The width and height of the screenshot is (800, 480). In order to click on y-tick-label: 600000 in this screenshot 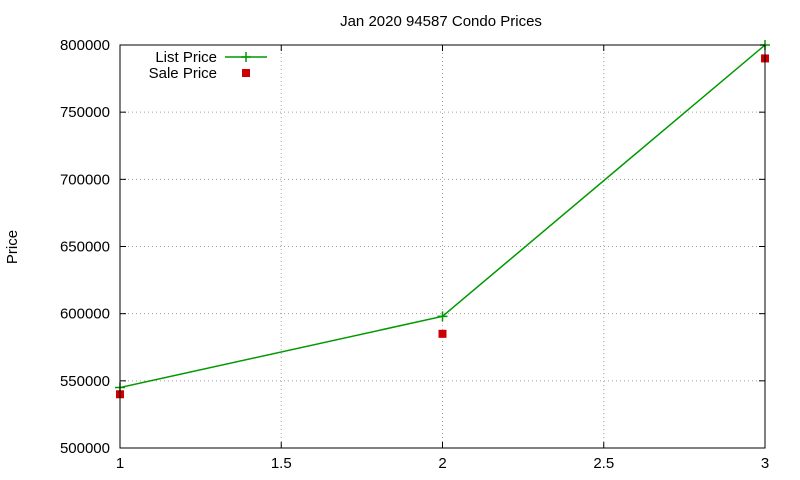, I will do `click(85, 314)`.